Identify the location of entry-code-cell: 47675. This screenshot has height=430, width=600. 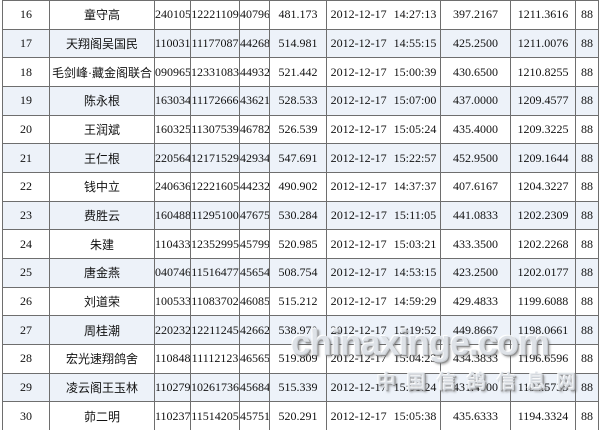
(254, 215).